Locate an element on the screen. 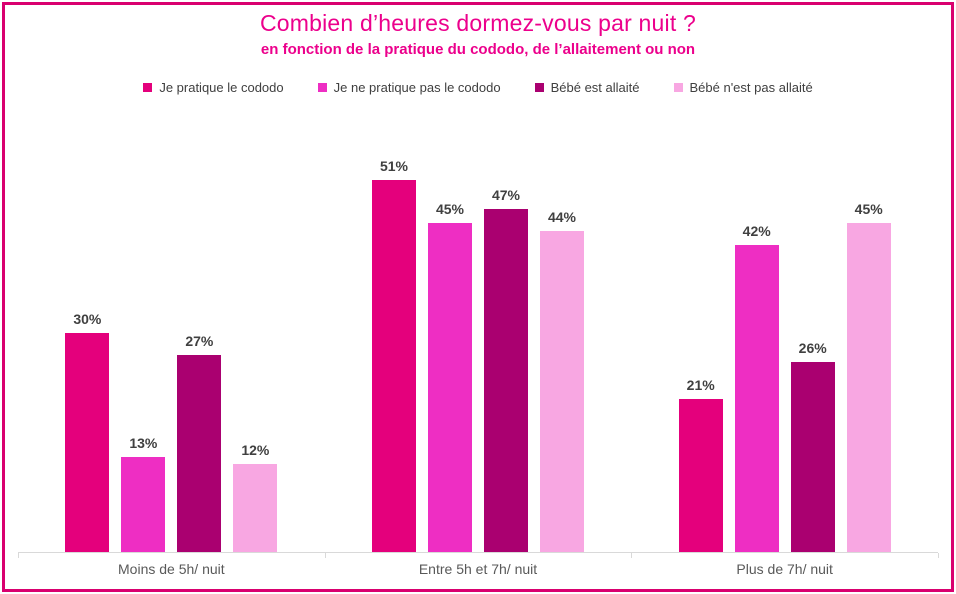 Image resolution: width=956 pixels, height=594 pixels. category-label-0: Moins de 5h/ nuit is located at coordinates (171, 569).